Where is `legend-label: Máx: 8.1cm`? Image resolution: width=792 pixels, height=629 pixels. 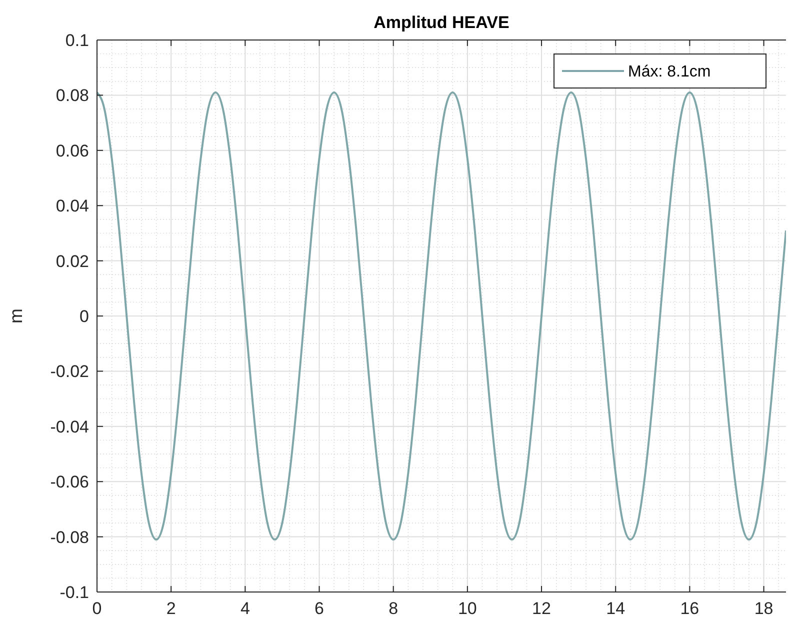
legend-label: Máx: 8.1cm is located at coordinates (669, 72).